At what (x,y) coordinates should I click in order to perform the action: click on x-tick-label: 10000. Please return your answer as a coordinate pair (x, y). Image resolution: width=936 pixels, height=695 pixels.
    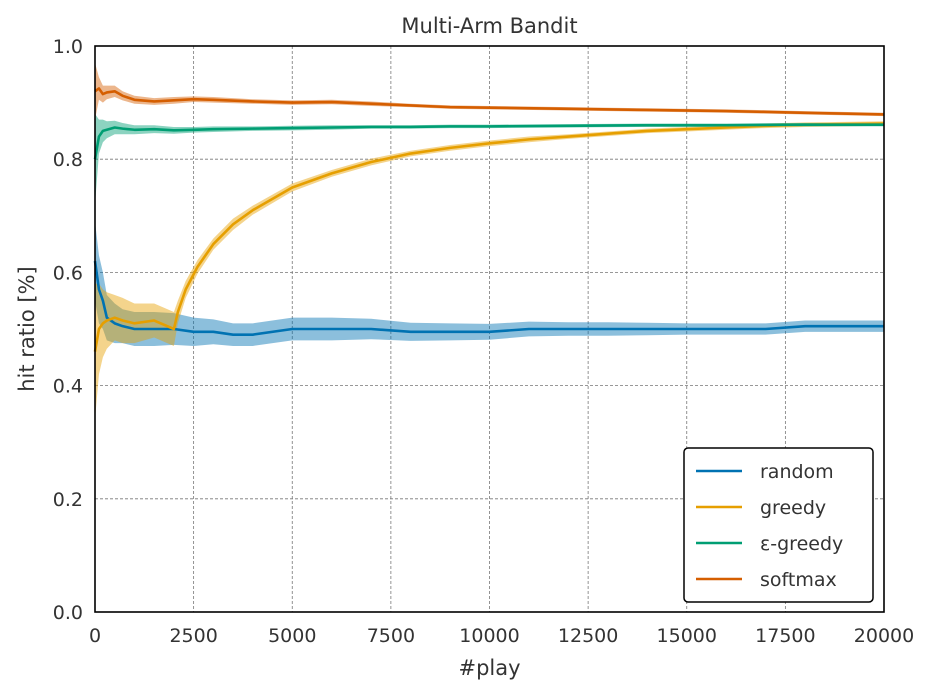
    Looking at the image, I should click on (489, 636).